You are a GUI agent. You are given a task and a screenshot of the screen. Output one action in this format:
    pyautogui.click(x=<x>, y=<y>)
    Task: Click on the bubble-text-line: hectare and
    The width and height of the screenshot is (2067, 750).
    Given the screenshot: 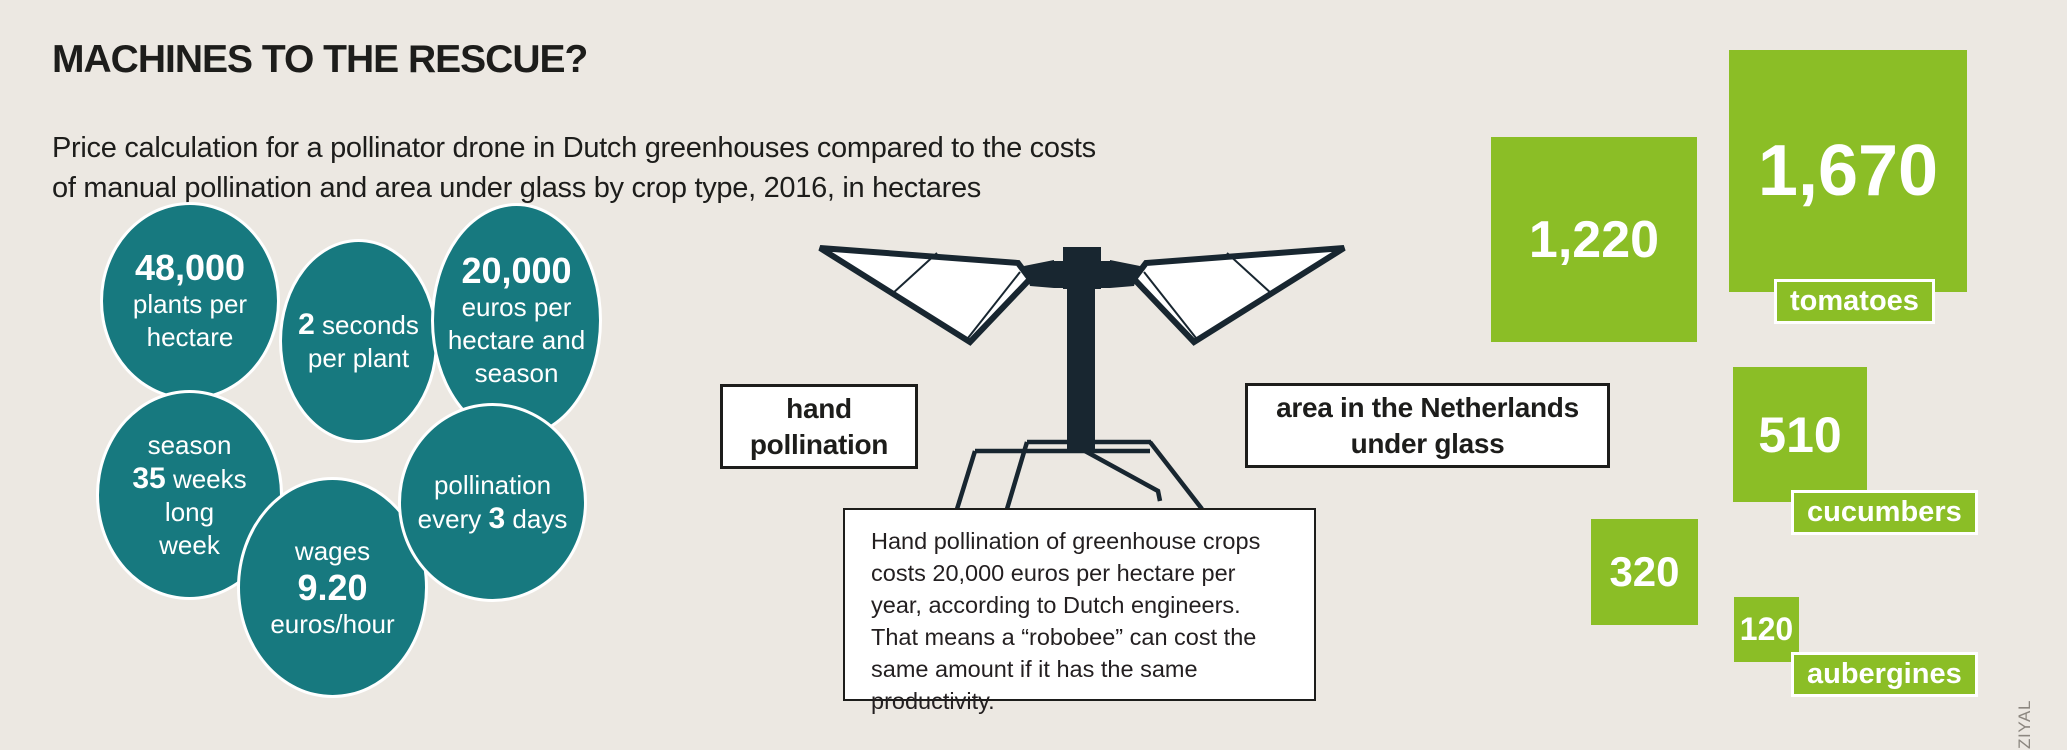 What is the action you would take?
    pyautogui.click(x=516, y=340)
    